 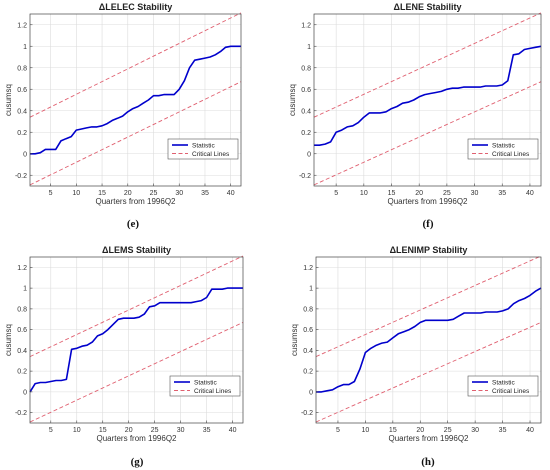 What do you see at coordinates (429, 250) in the screenshot?
I see `chart-title: ΔLENIMP Stability` at bounding box center [429, 250].